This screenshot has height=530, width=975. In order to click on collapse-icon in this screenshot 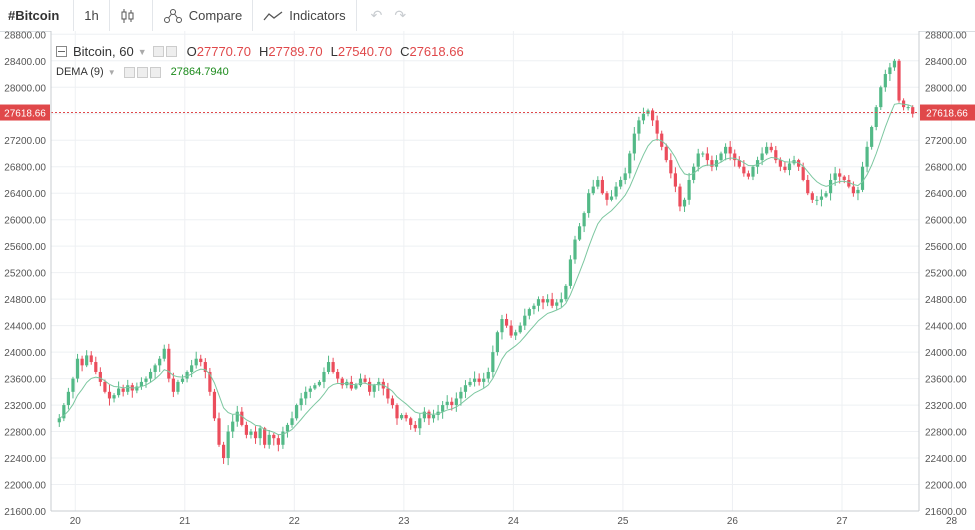, I will do `click(61, 51)`.